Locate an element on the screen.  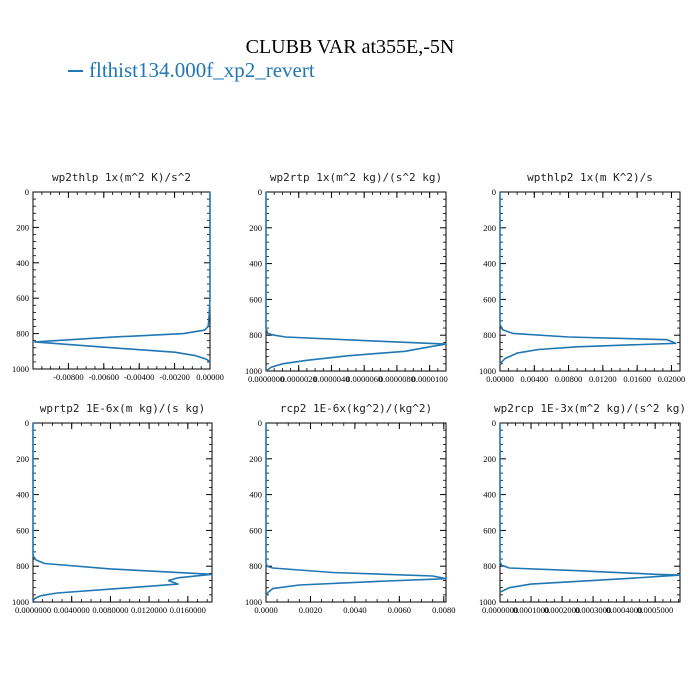
subplot-title: wp2thlp 1x(m^2 K)/s^2 is located at coordinates (121, 177).